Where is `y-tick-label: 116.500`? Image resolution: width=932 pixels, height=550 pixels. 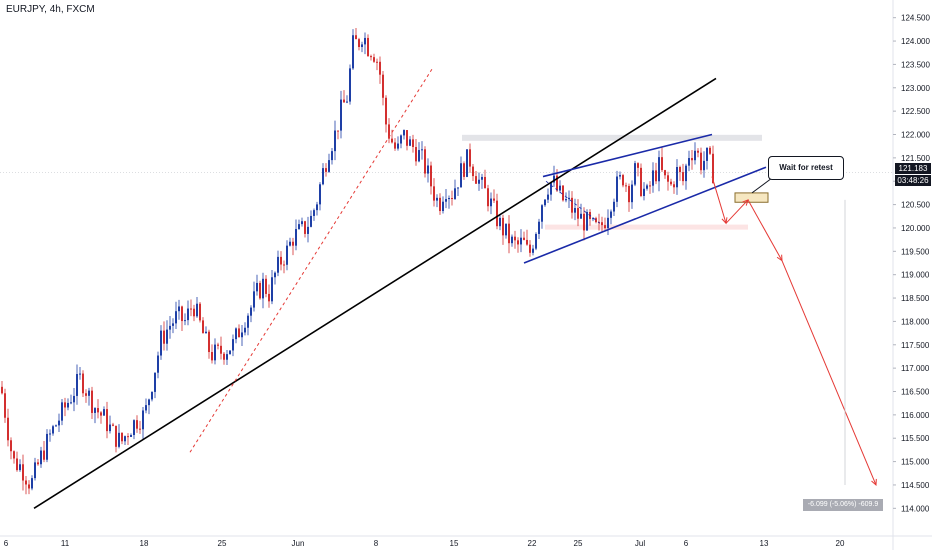 y-tick-label: 116.500 is located at coordinates (915, 392).